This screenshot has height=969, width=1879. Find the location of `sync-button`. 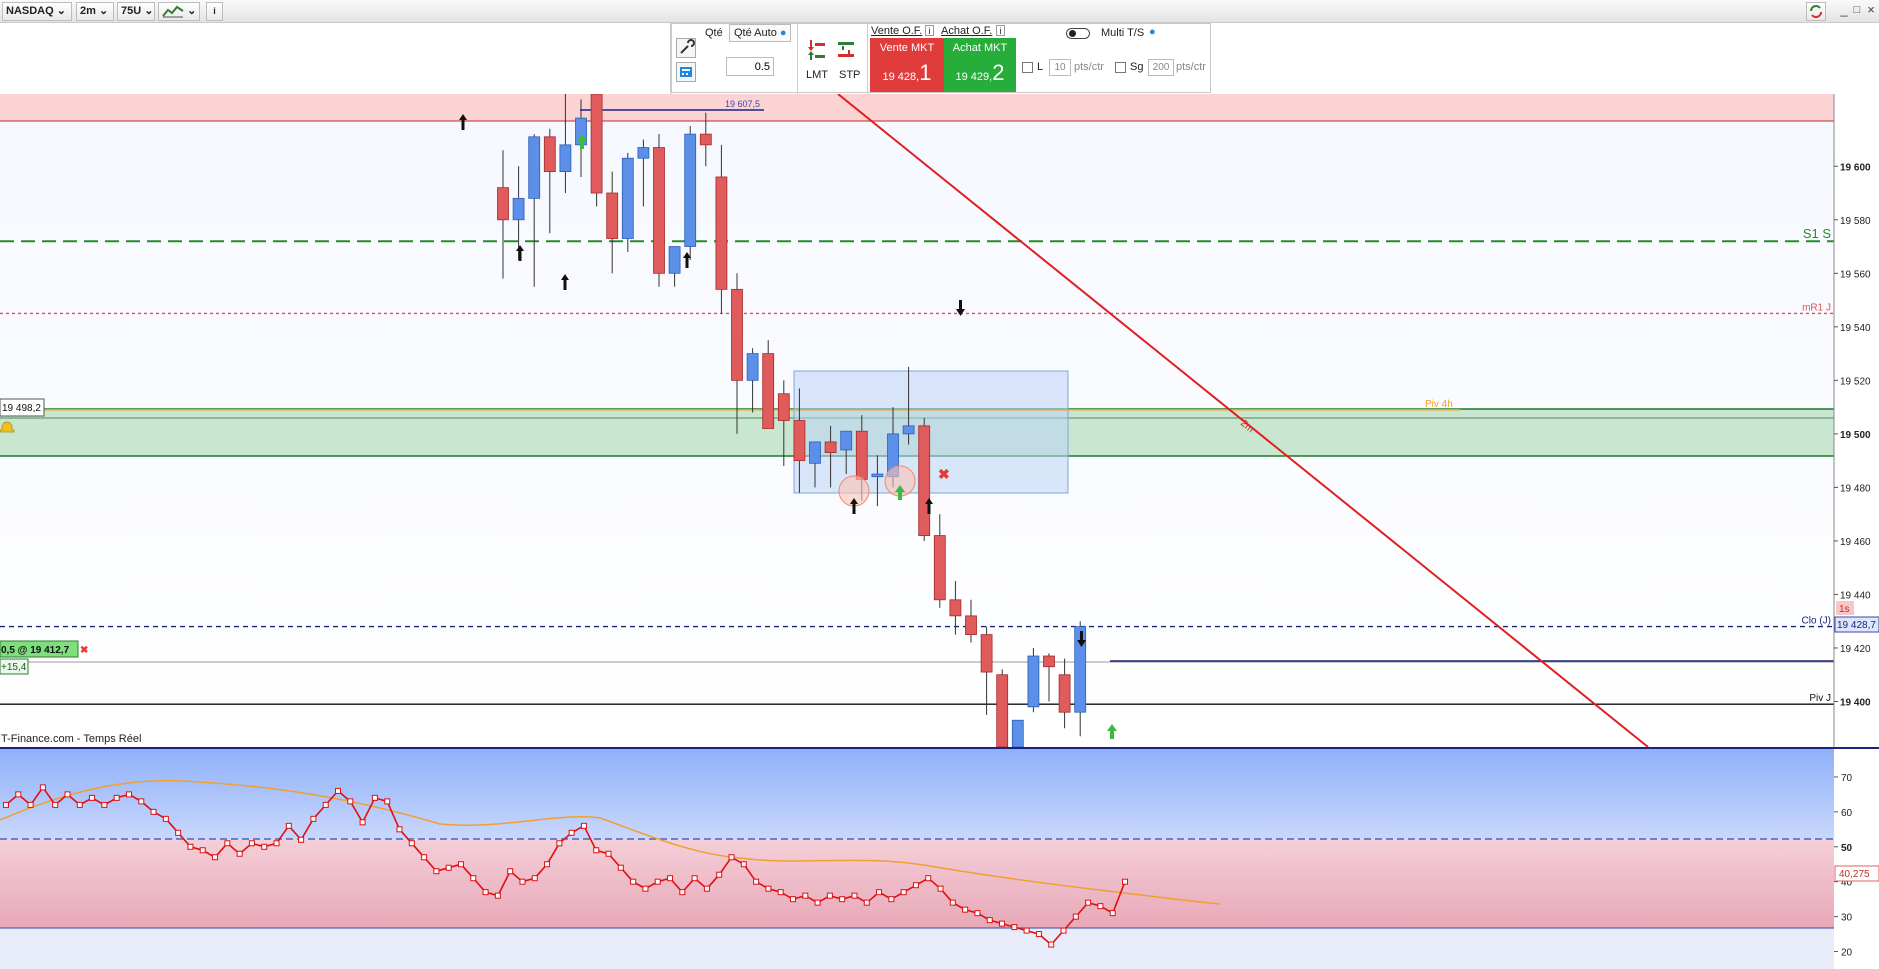

sync-button is located at coordinates (1816, 11).